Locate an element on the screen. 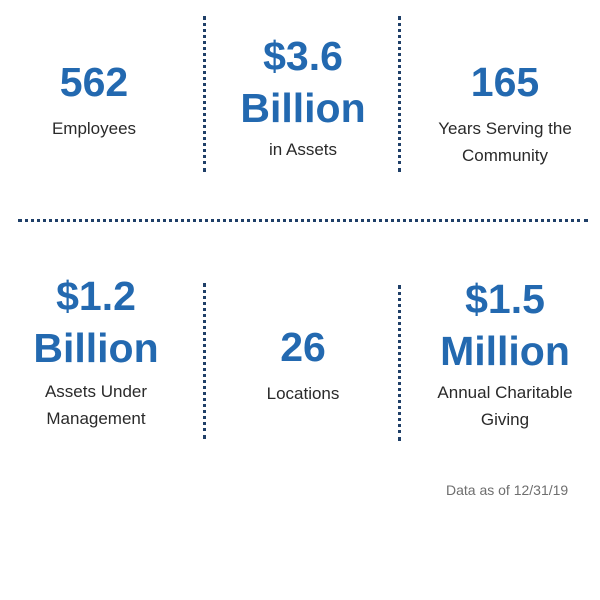 This screenshot has height=600, width=600. stat-label-line1: Assets Under is located at coordinates (96, 391).